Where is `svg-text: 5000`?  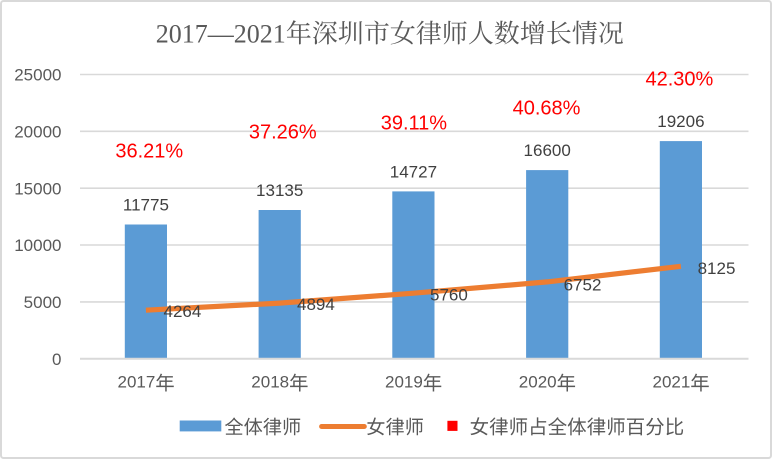 svg-text: 5000 is located at coordinates (43, 302).